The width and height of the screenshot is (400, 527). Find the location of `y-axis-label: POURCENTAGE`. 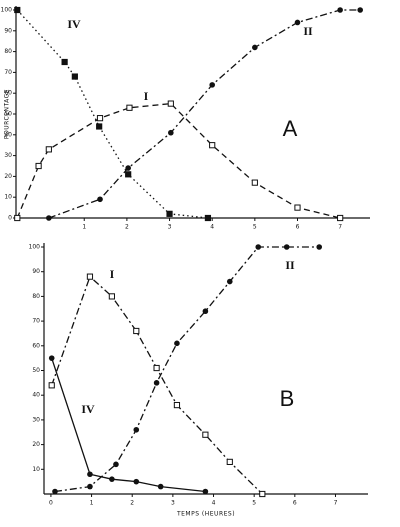

y-axis-label: POURCENTAGE is located at coordinates (7, 114).